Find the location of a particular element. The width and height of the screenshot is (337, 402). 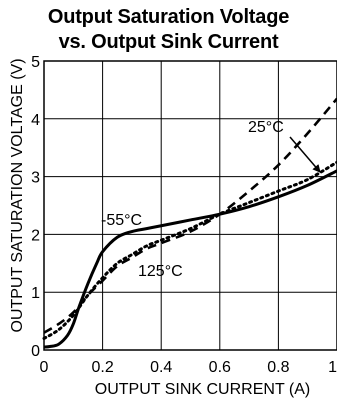

x-axis-label: OUTPUT SINK CURRENT (A) is located at coordinates (202, 389).